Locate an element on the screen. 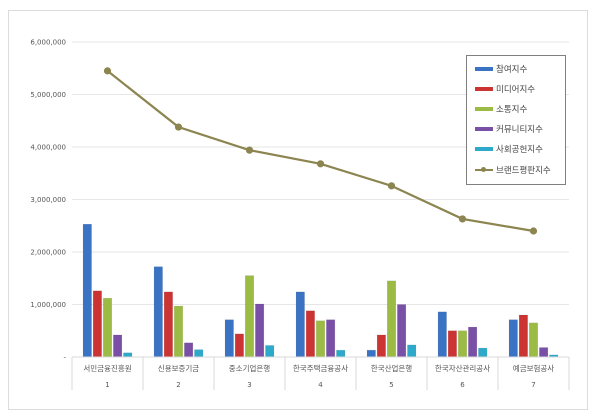 The height and width of the screenshot is (418, 600). x-category-label: 한국산업은행 is located at coordinates (391, 368).